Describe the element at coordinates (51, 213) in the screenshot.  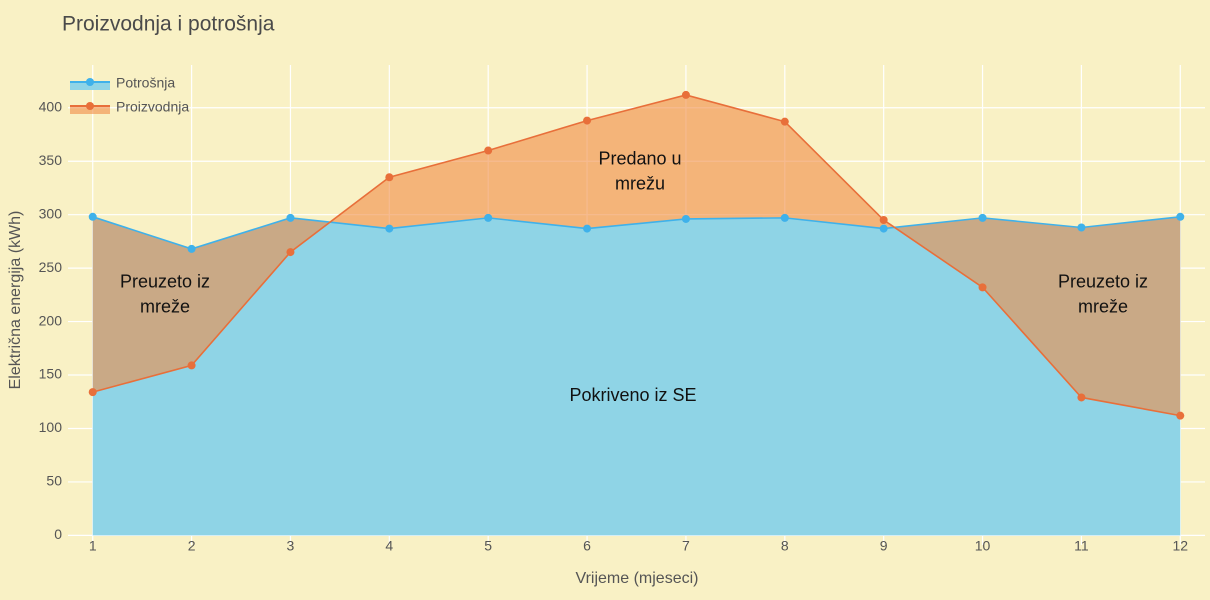
I see `y-tick-label: 300` at that location.